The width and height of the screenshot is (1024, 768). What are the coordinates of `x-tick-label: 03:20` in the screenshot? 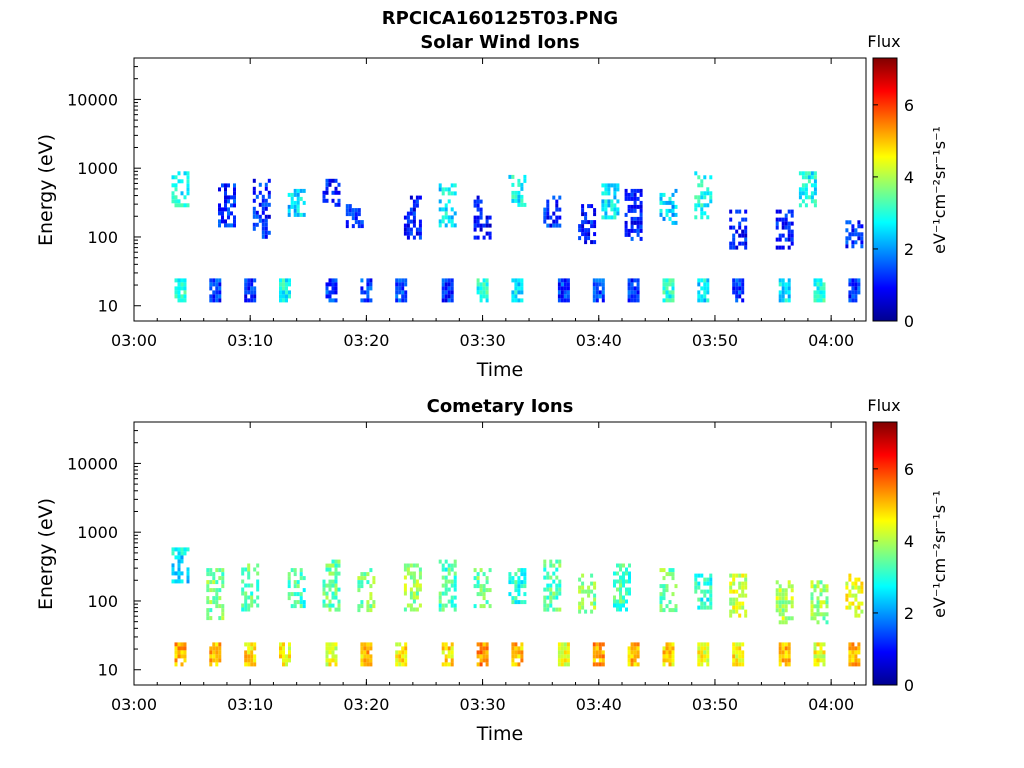 It's located at (366, 704).